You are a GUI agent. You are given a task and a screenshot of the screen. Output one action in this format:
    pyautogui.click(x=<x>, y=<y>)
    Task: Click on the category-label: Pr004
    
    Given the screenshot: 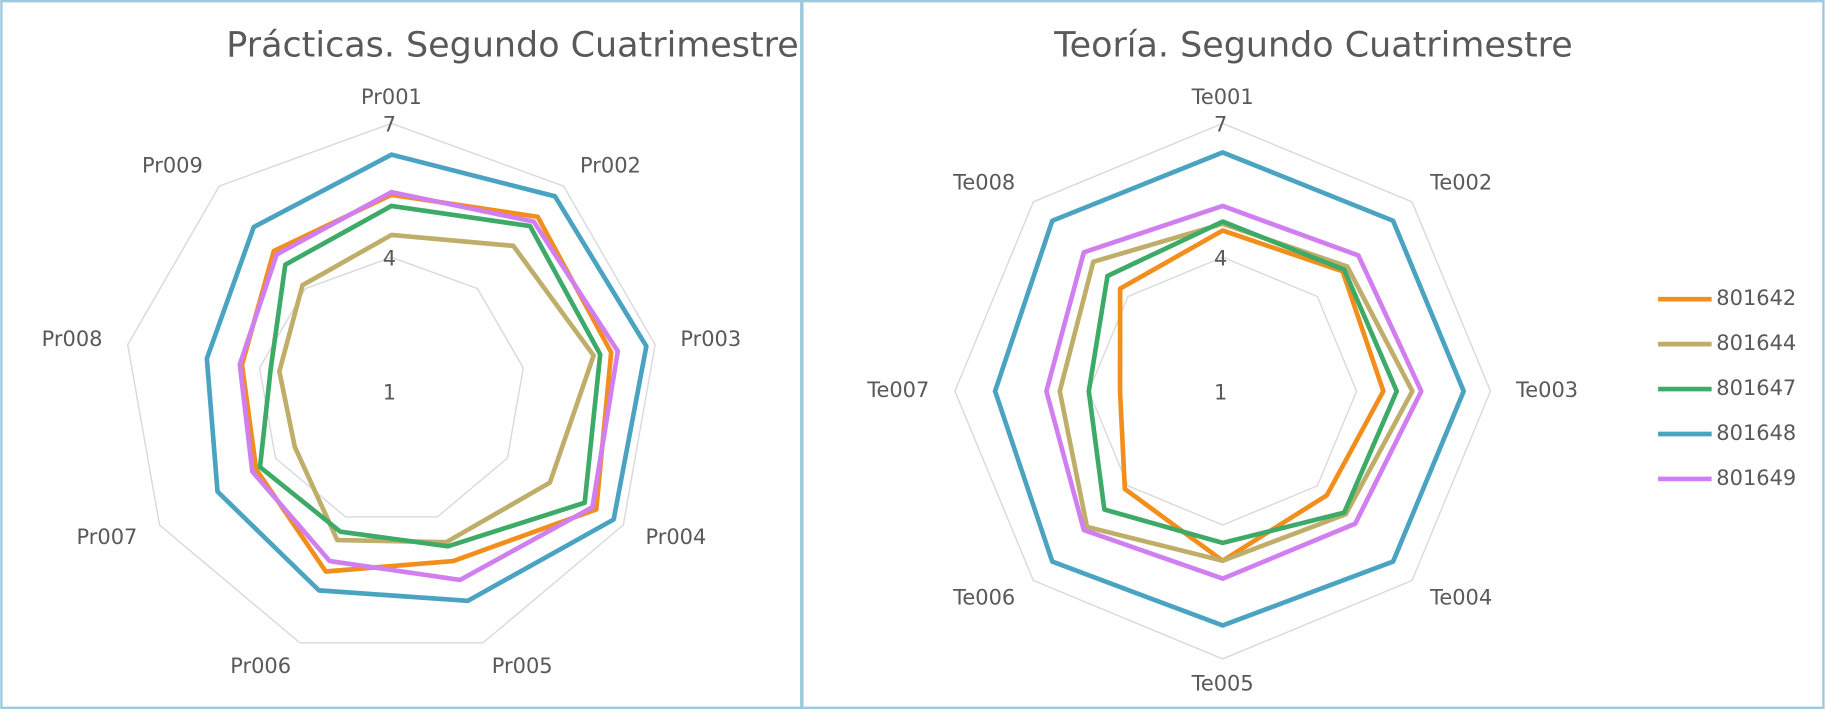 What is the action you would take?
    pyautogui.click(x=676, y=537)
    